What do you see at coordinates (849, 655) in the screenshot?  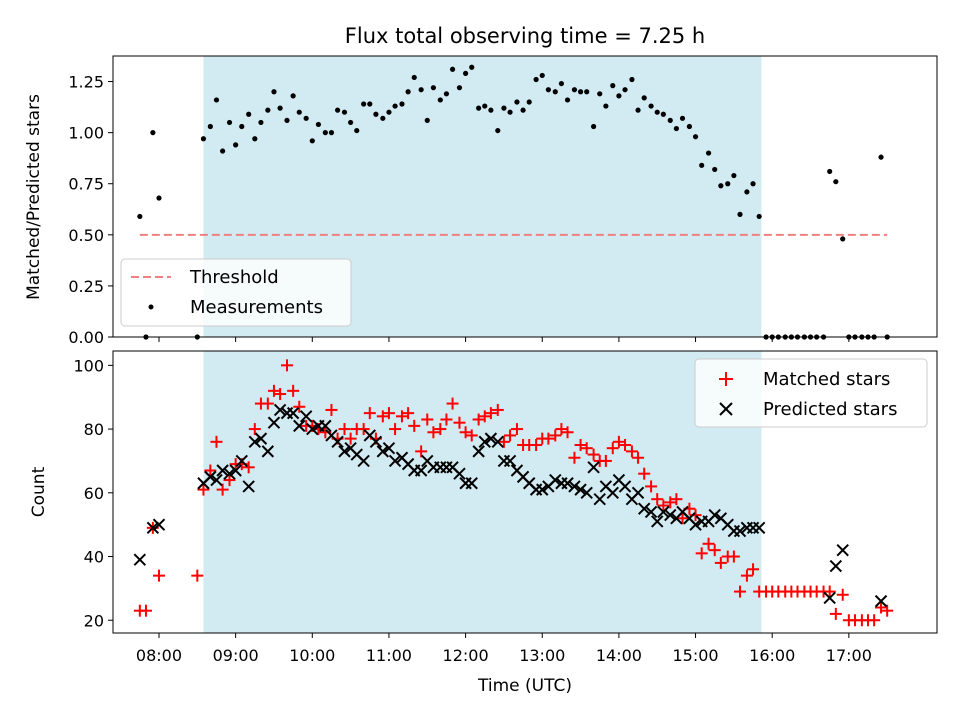 I see `x-tick-label: 17:00` at bounding box center [849, 655].